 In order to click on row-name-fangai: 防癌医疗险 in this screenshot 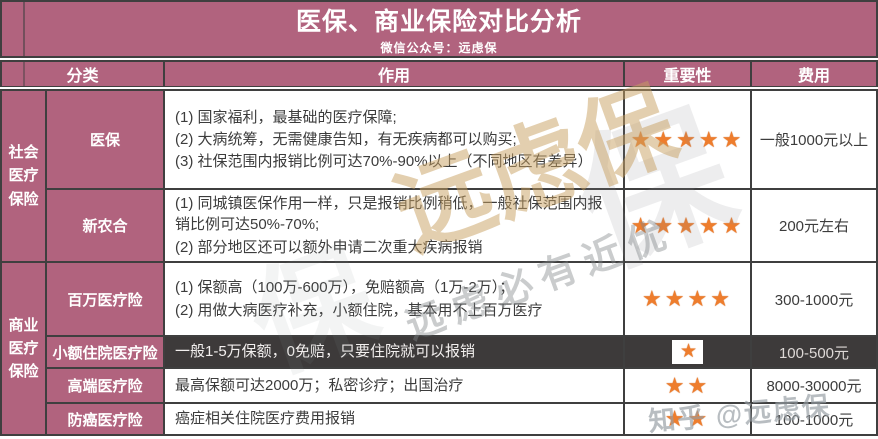, I will do `click(105, 419)`.